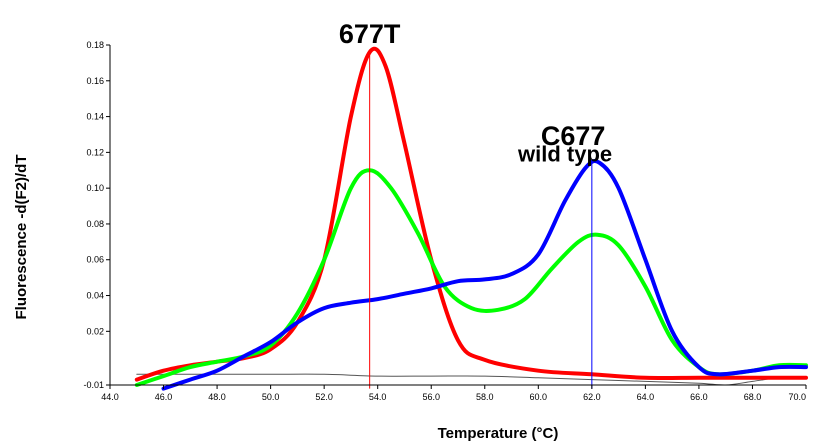 Image resolution: width=813 pixels, height=445 pixels. What do you see at coordinates (95, 331) in the screenshot?
I see `y-tick-label: 0.02` at bounding box center [95, 331].